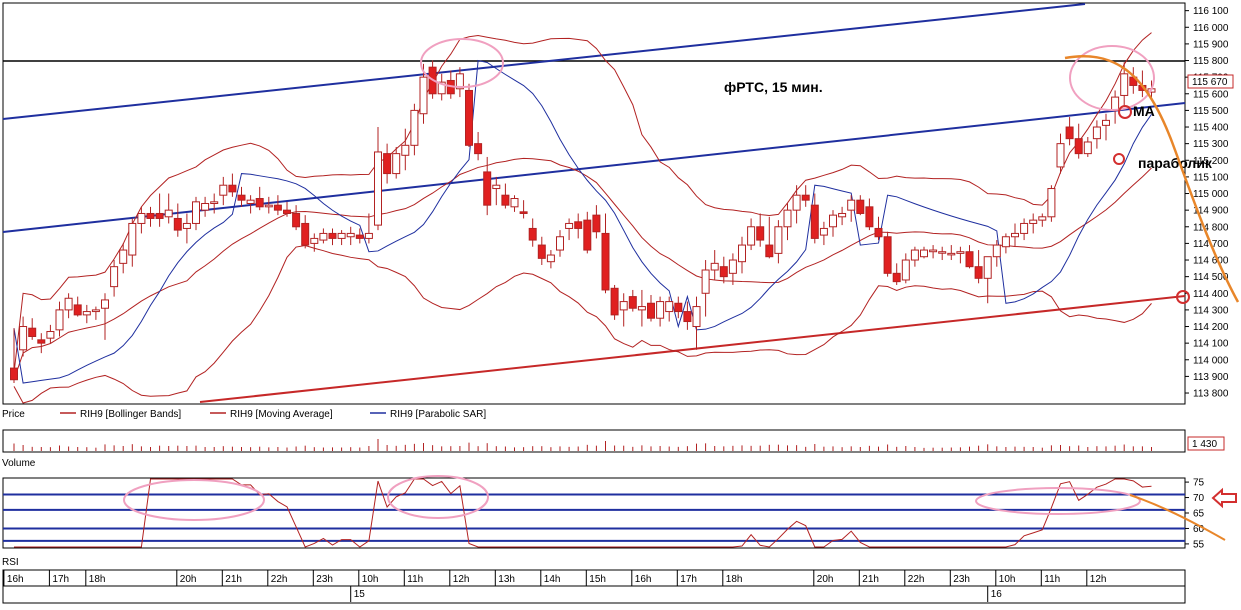  I want to click on time-label: 22h, so click(279, 579).